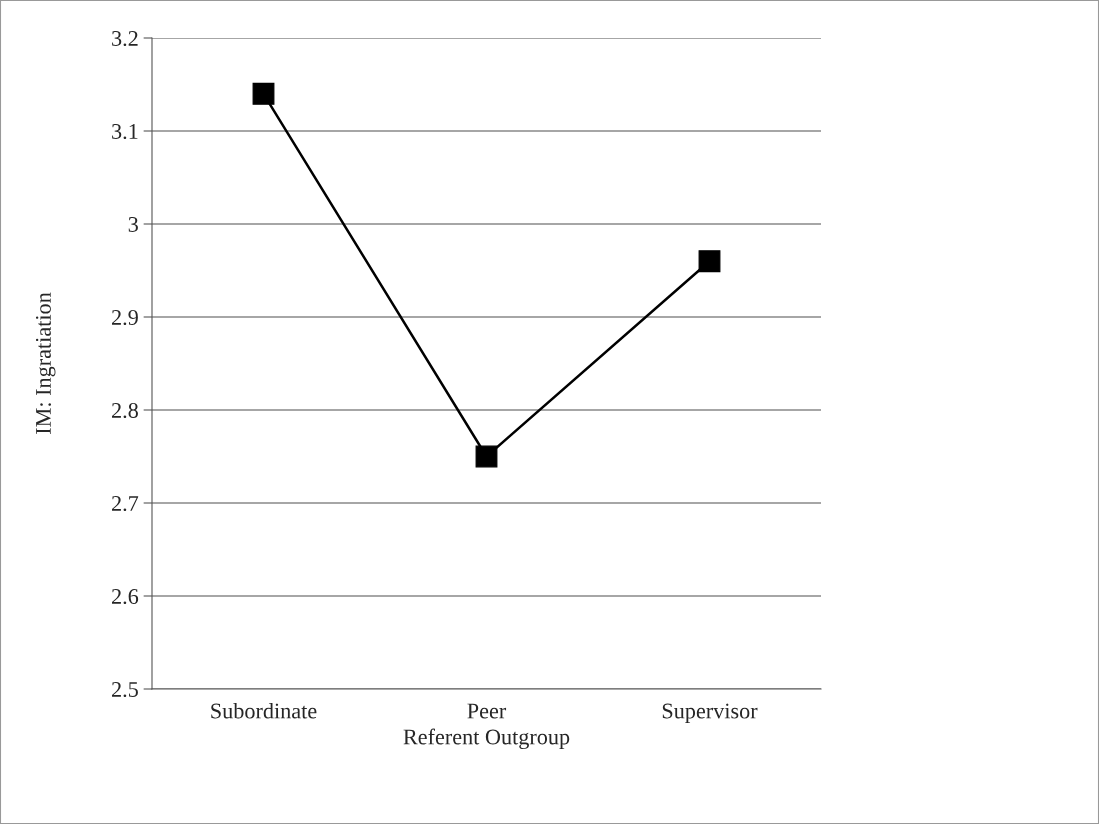 The height and width of the screenshot is (824, 1099). What do you see at coordinates (125, 503) in the screenshot?
I see `y-tick-label: 2.7` at bounding box center [125, 503].